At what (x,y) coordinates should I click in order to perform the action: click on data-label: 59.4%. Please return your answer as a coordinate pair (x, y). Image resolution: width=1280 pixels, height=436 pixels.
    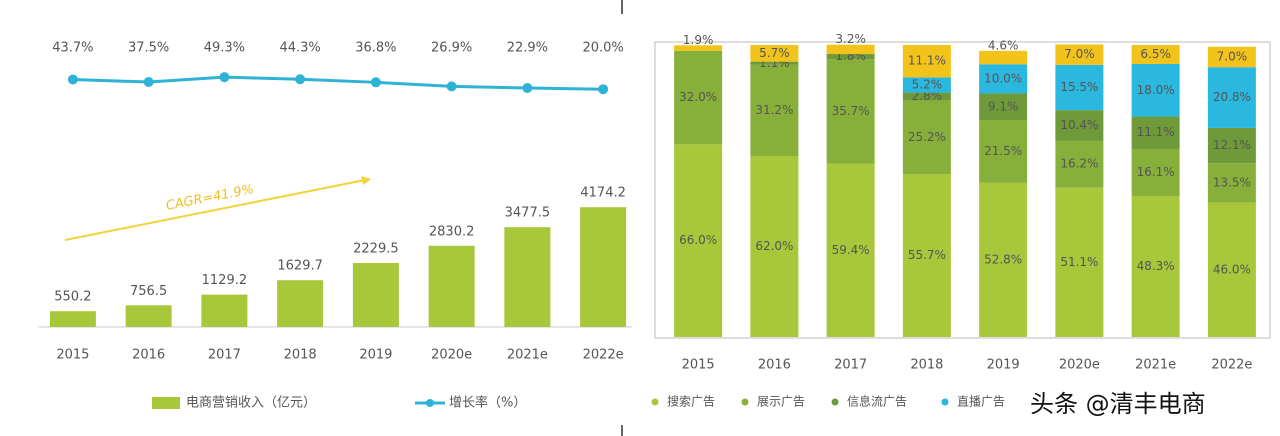
    Looking at the image, I should click on (851, 250).